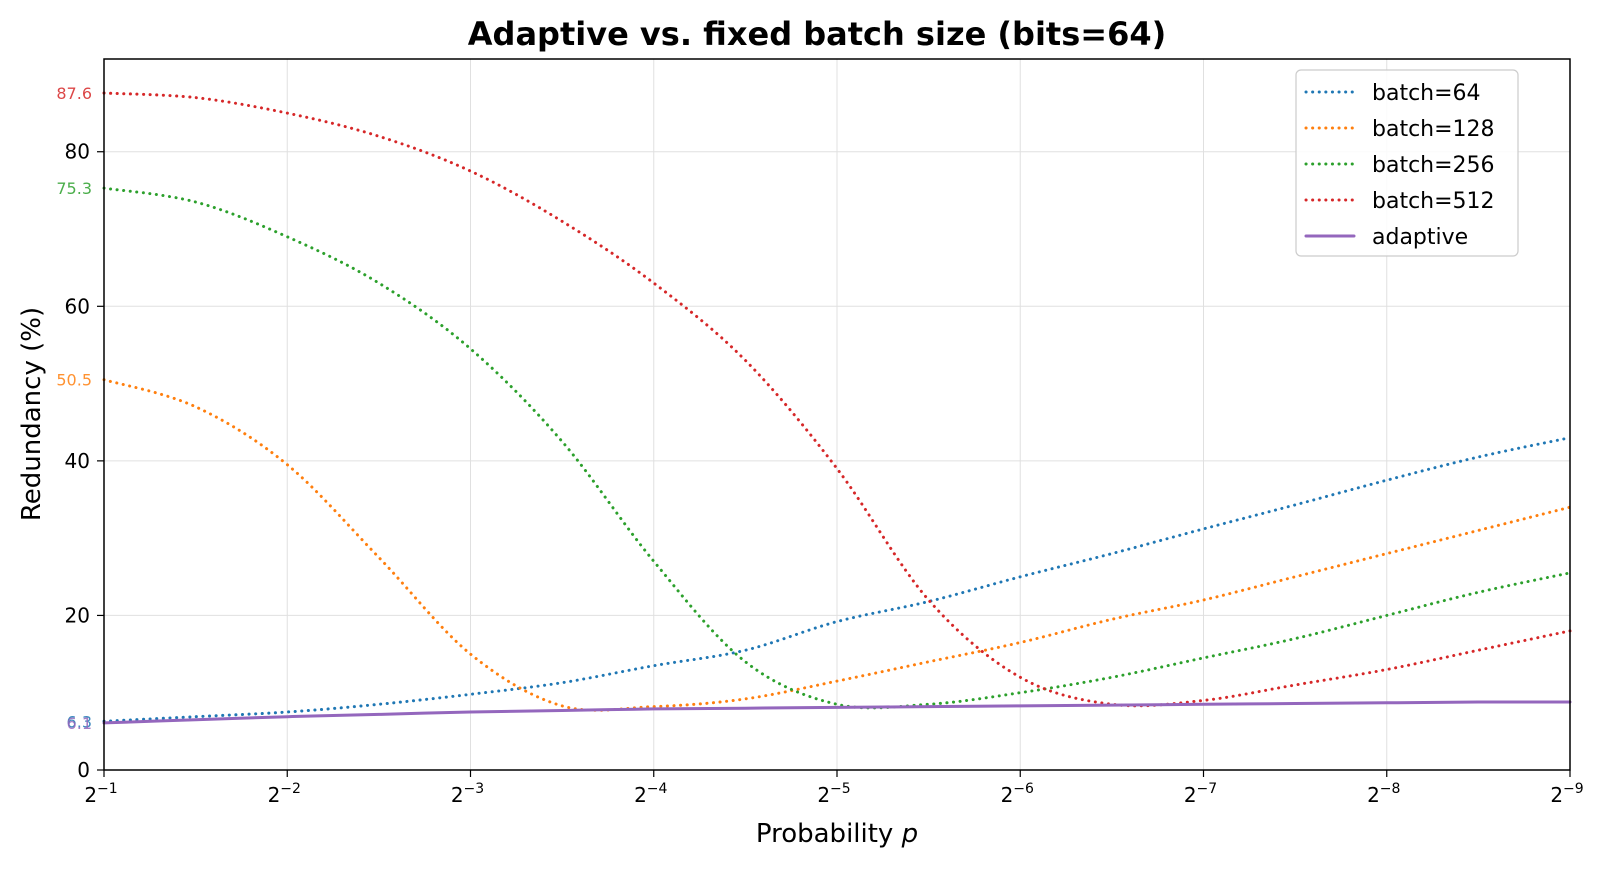 The height and width of the screenshot is (879, 1602). What do you see at coordinates (657, 789) in the screenshot?
I see `x-tick-exponent: −4` at bounding box center [657, 789].